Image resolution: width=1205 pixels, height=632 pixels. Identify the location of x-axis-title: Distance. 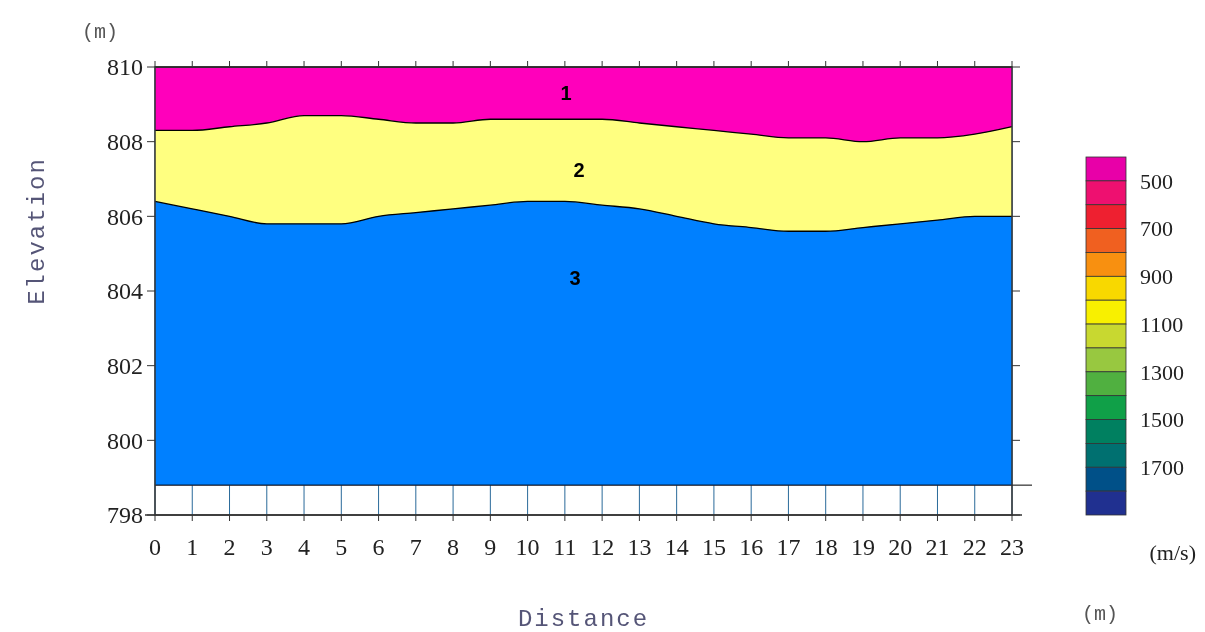
(583, 619).